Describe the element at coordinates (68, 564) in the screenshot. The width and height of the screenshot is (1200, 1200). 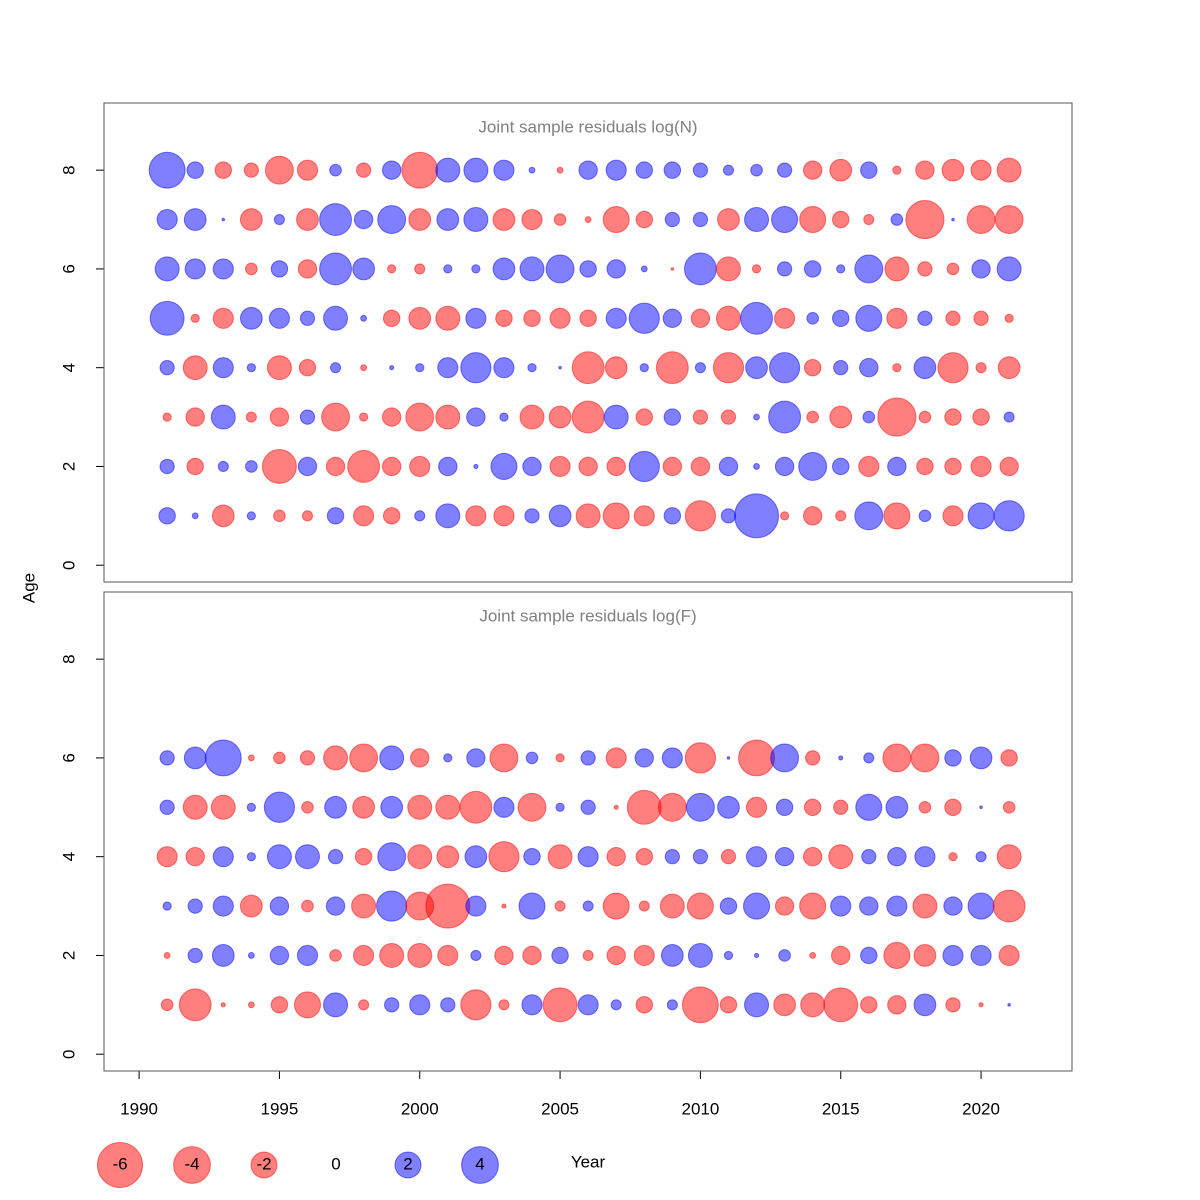
I see `y-tick-label: 0` at that location.